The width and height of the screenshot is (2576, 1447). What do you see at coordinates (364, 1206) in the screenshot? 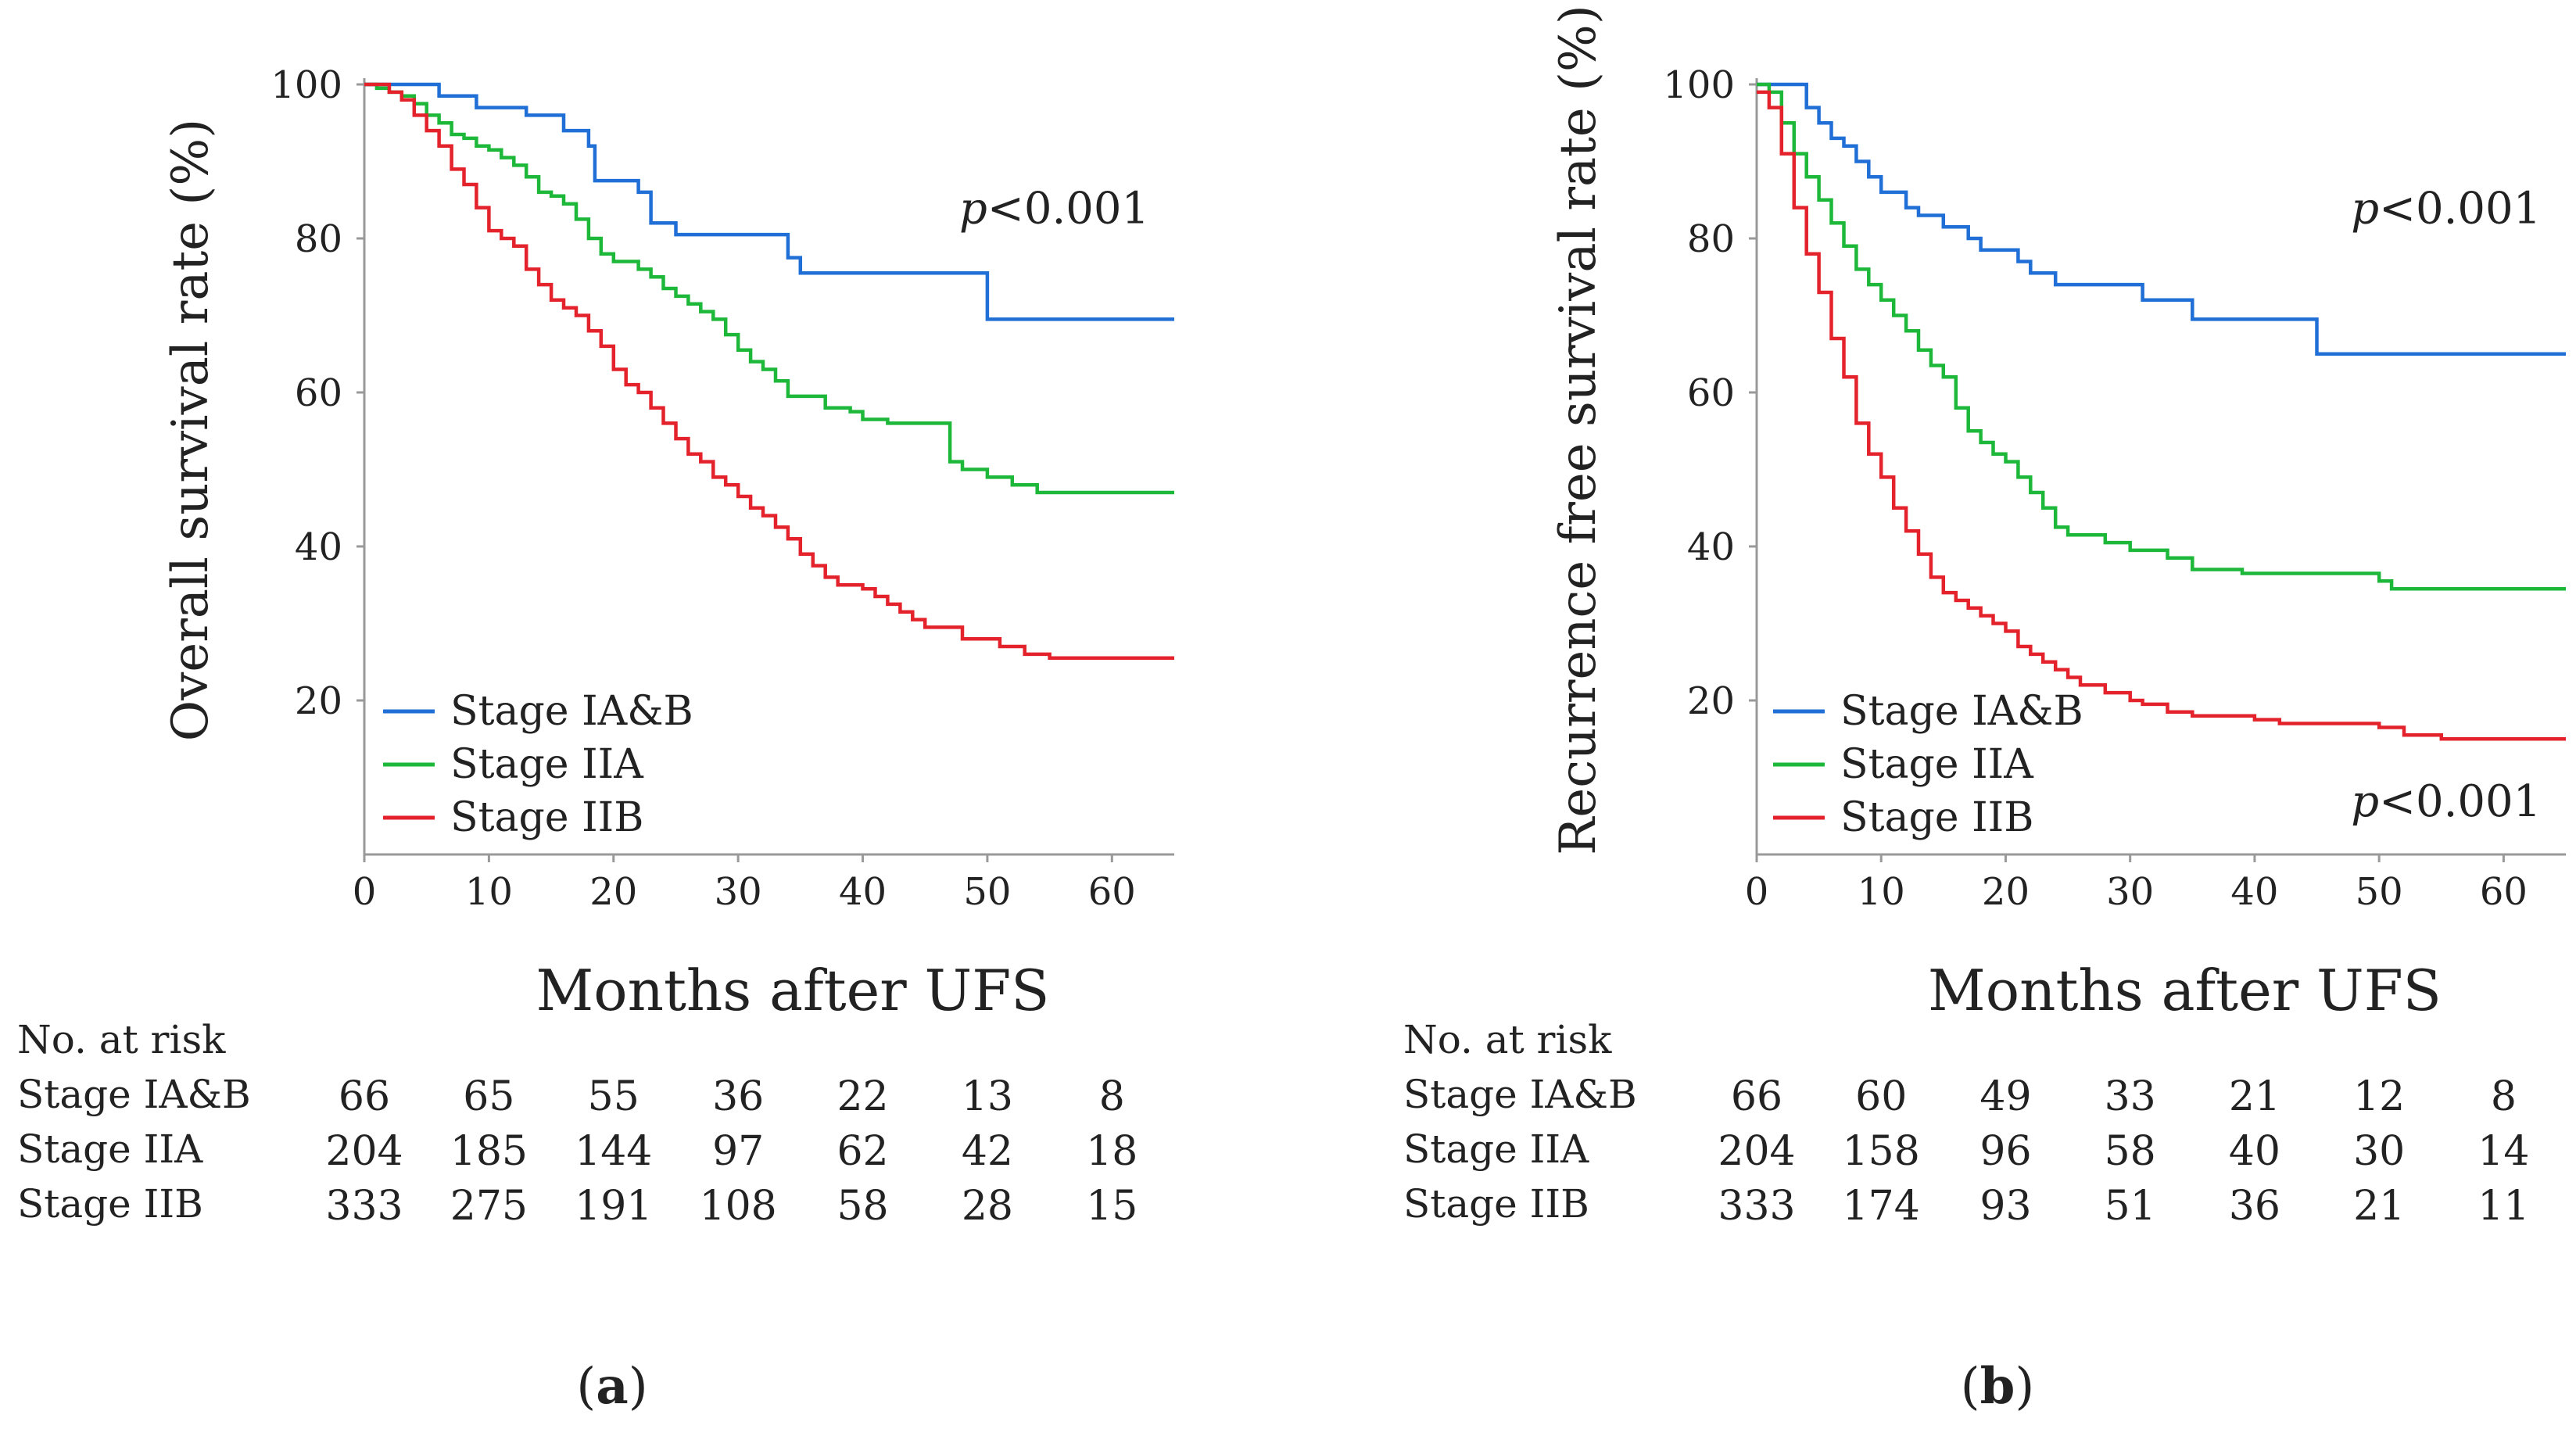
I see `risk-cell: 333` at bounding box center [364, 1206].